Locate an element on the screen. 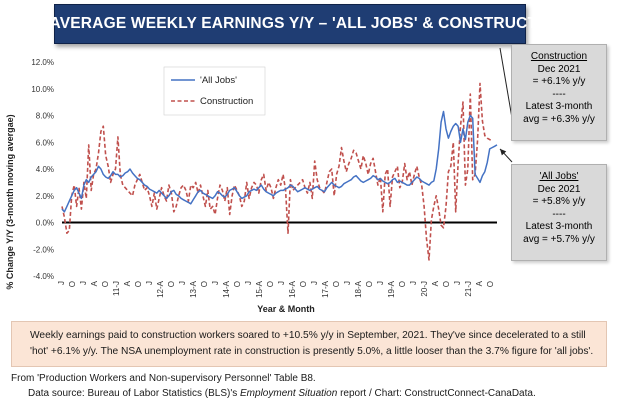  x-tick-label: 21-J is located at coordinates (468, 289).